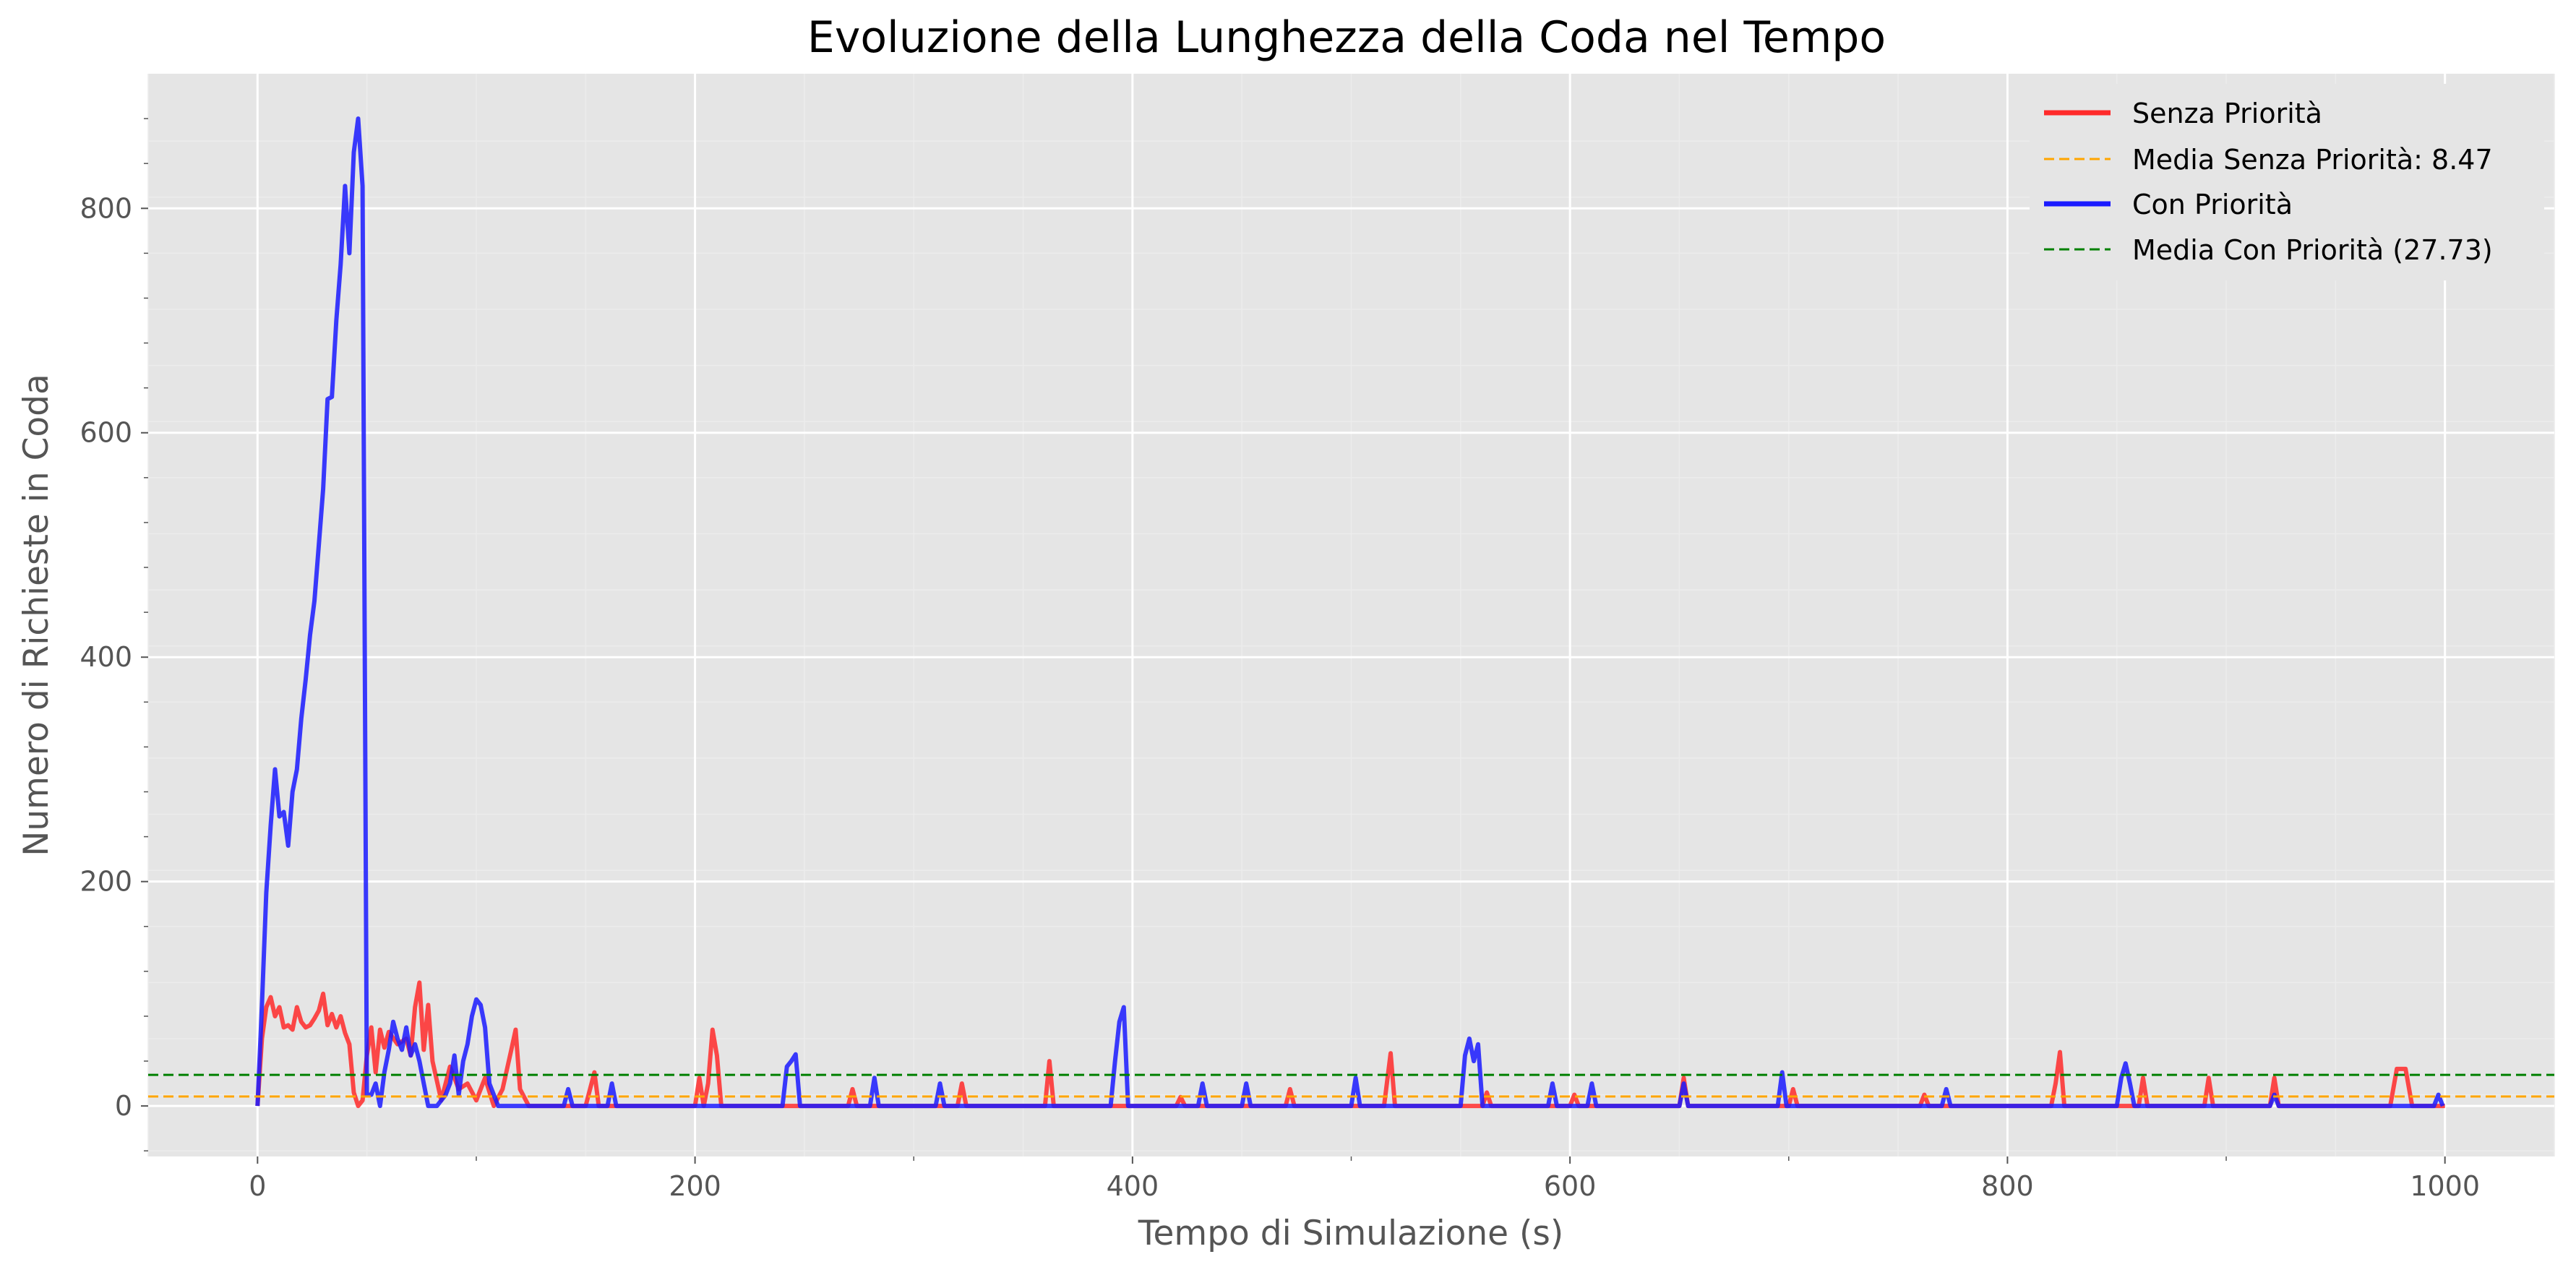 This screenshot has width=2576, height=1275. What do you see at coordinates (106, 208) in the screenshot?
I see `y-tick-label: 800` at bounding box center [106, 208].